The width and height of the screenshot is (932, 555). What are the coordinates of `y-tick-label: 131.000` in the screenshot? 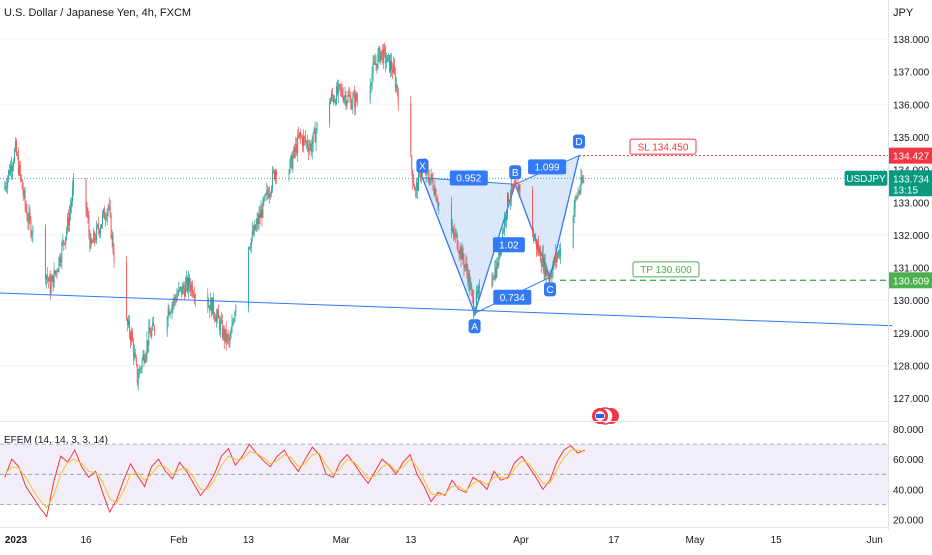 It's located at (911, 269).